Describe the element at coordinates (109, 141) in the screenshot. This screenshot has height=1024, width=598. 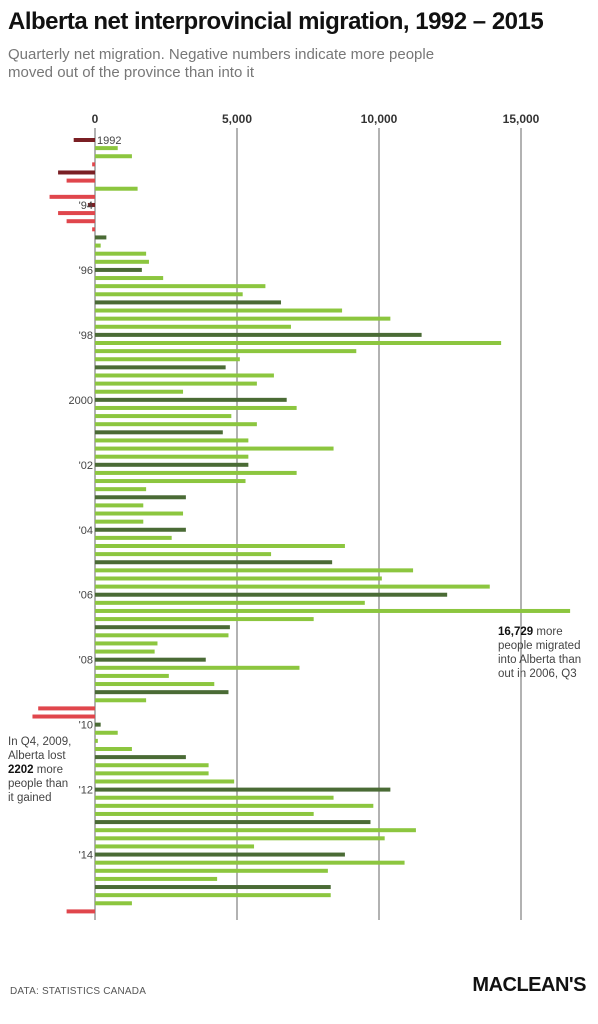
I see `year-label-1992: 1992` at that location.